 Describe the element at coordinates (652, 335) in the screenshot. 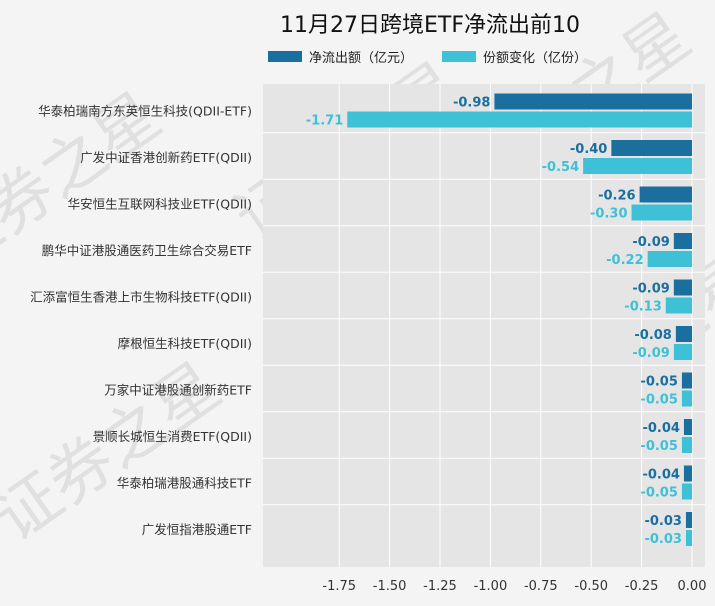

I see `data-label-net-outflow: -0.08` at that location.